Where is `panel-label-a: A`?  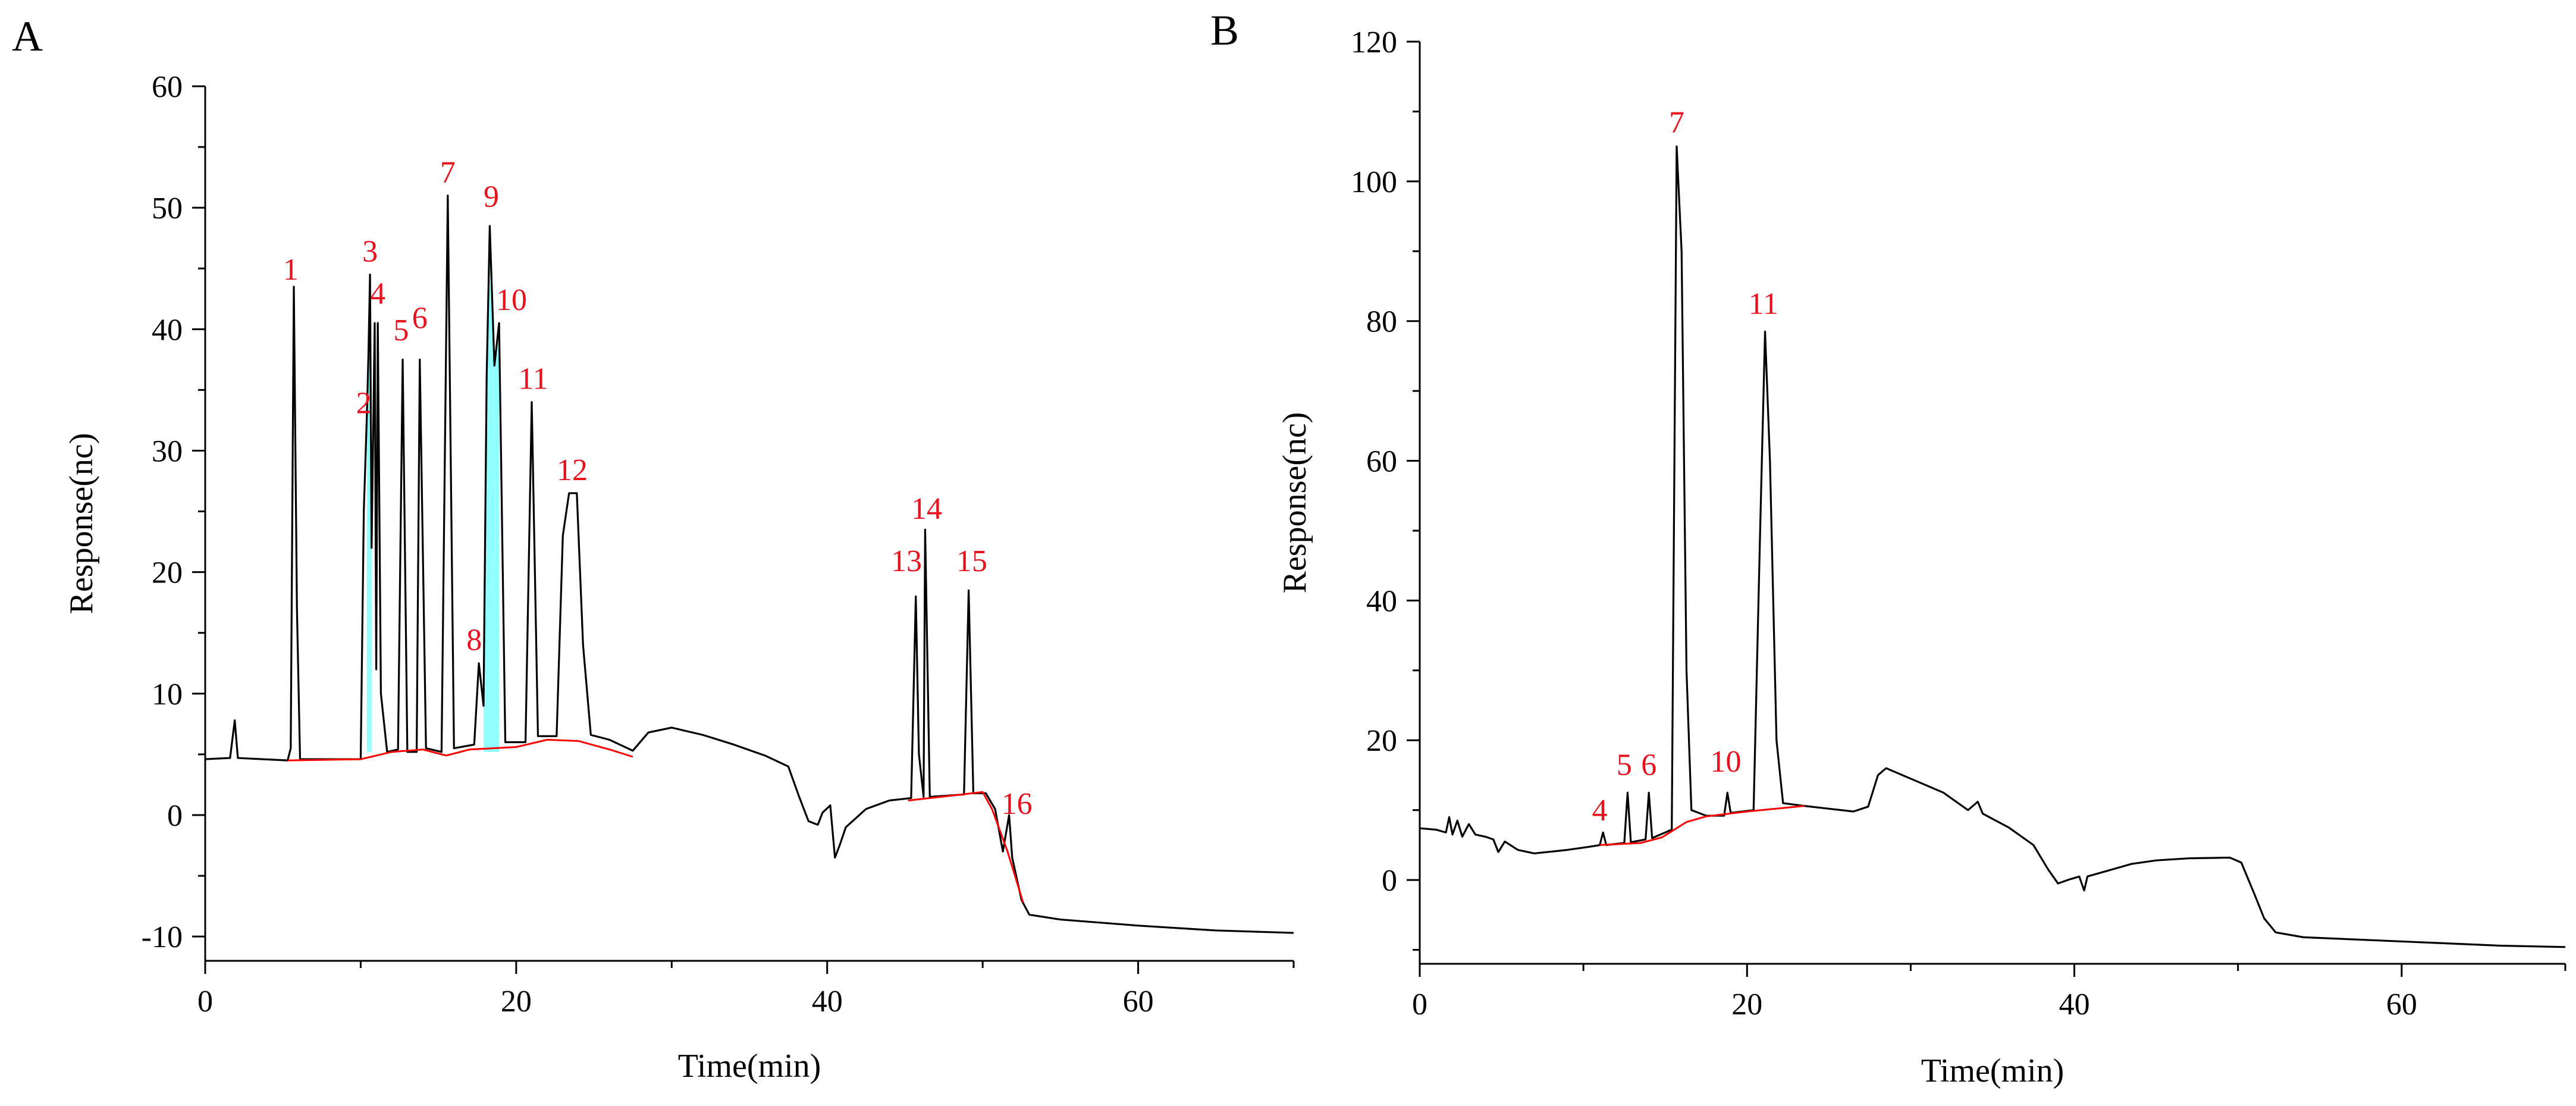
panel-label-a: A is located at coordinates (27, 36).